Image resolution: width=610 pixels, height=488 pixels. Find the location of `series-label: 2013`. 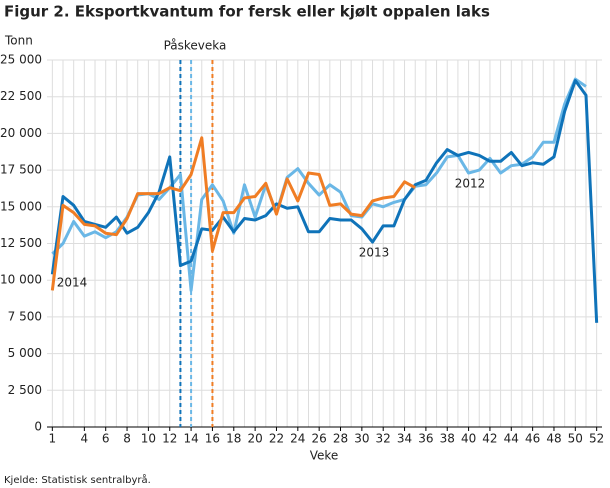

series-label: 2013 is located at coordinates (374, 253).